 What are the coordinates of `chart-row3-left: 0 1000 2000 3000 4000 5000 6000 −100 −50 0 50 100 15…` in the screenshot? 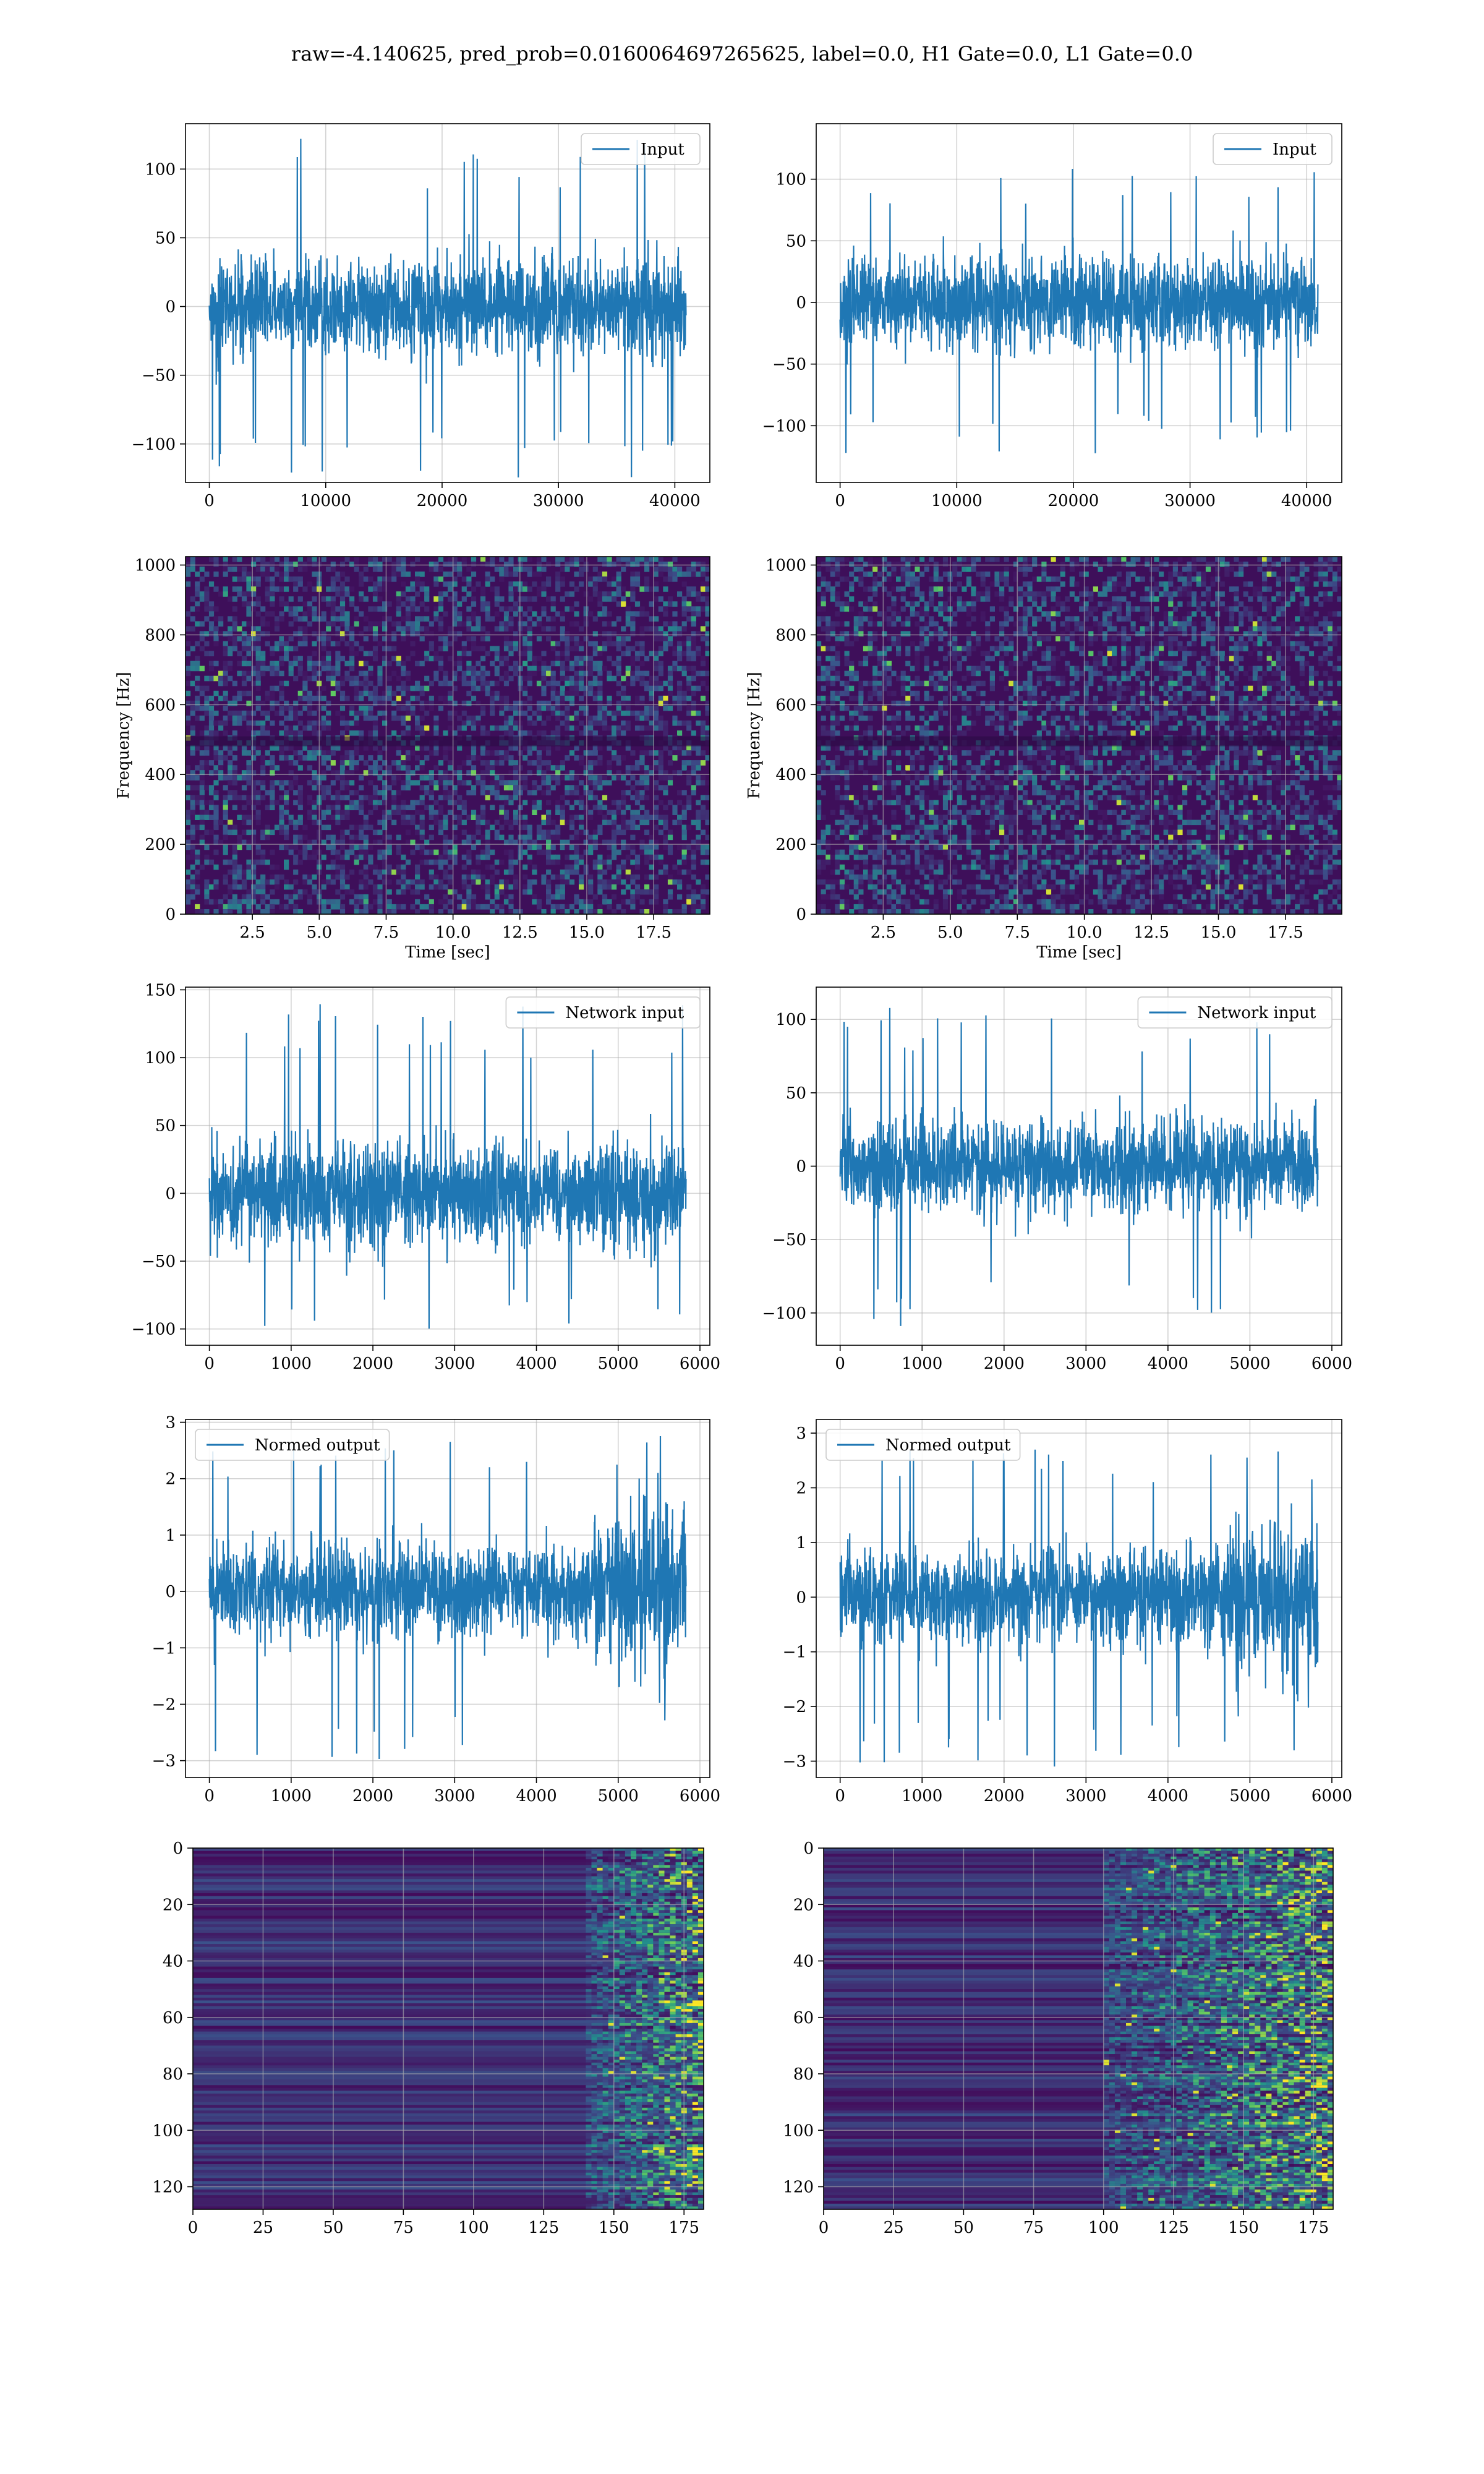 It's located at (426, 1177).